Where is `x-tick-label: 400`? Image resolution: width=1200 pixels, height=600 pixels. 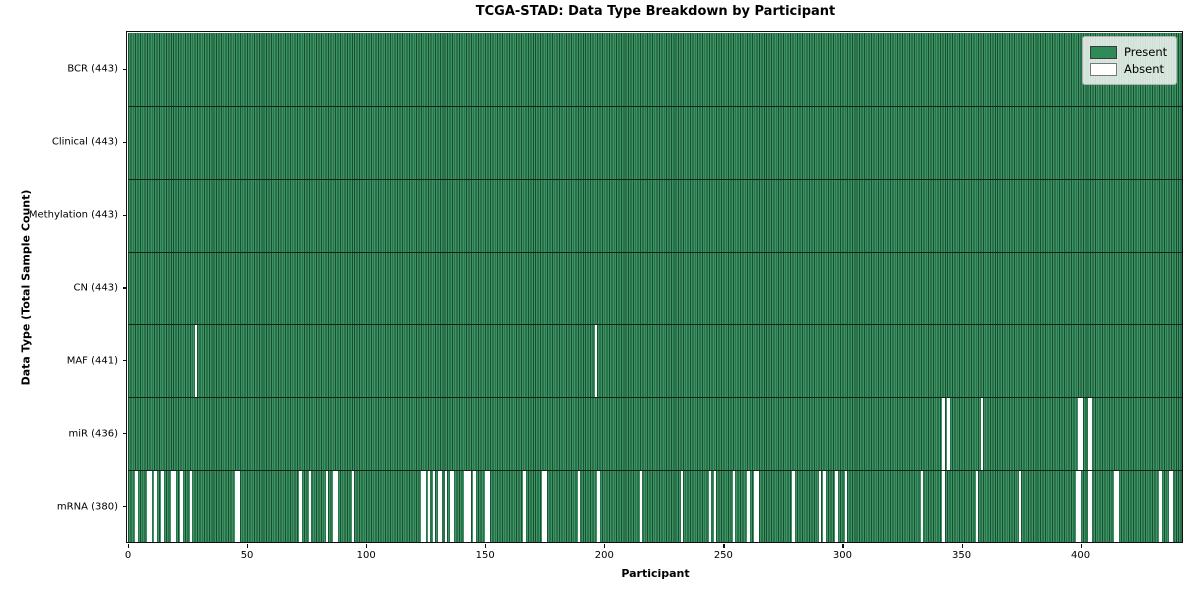
x-tick-label: 400 is located at coordinates (1081, 555).